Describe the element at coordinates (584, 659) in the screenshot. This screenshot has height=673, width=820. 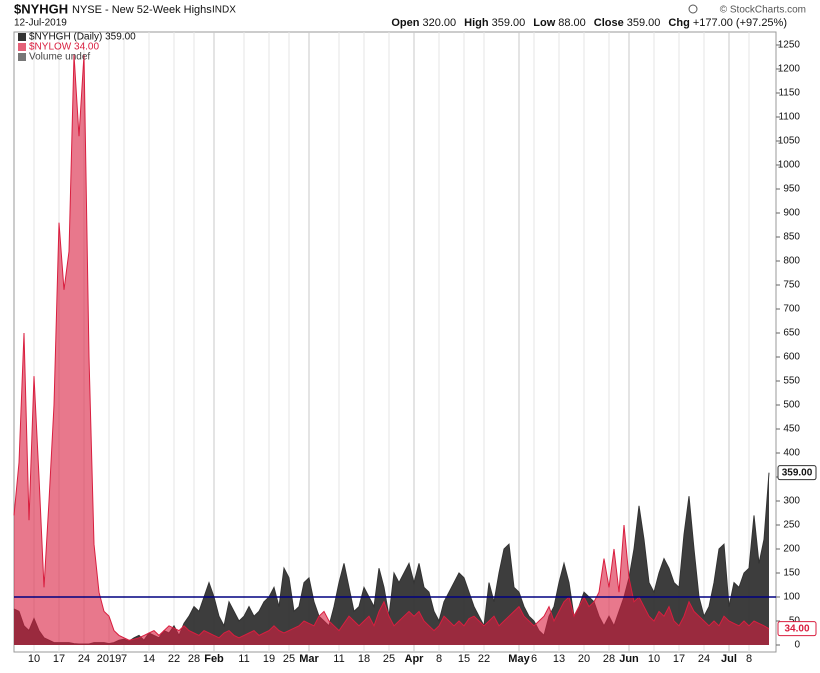
I see `x-tick-label: 20` at that location.